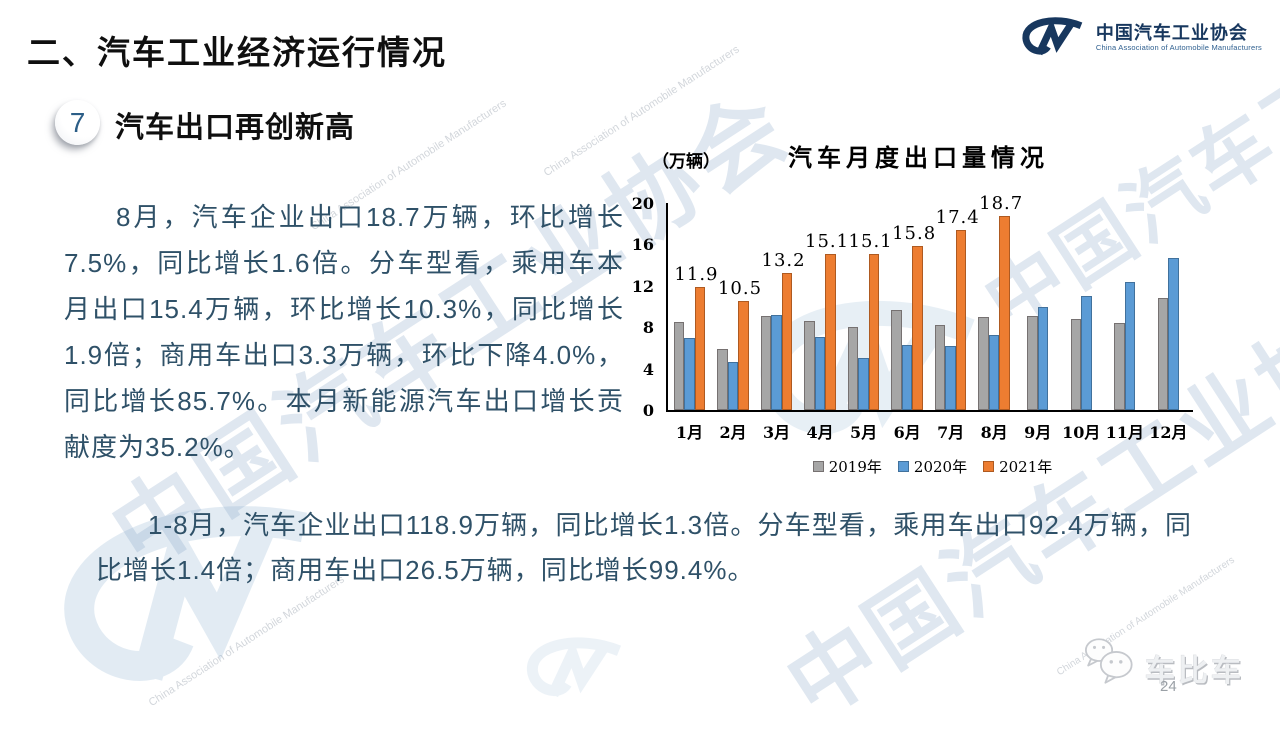 This screenshot has width=1280, height=742. I want to click on chart-legend: 2019年 2020年 2021年, so click(932, 466).